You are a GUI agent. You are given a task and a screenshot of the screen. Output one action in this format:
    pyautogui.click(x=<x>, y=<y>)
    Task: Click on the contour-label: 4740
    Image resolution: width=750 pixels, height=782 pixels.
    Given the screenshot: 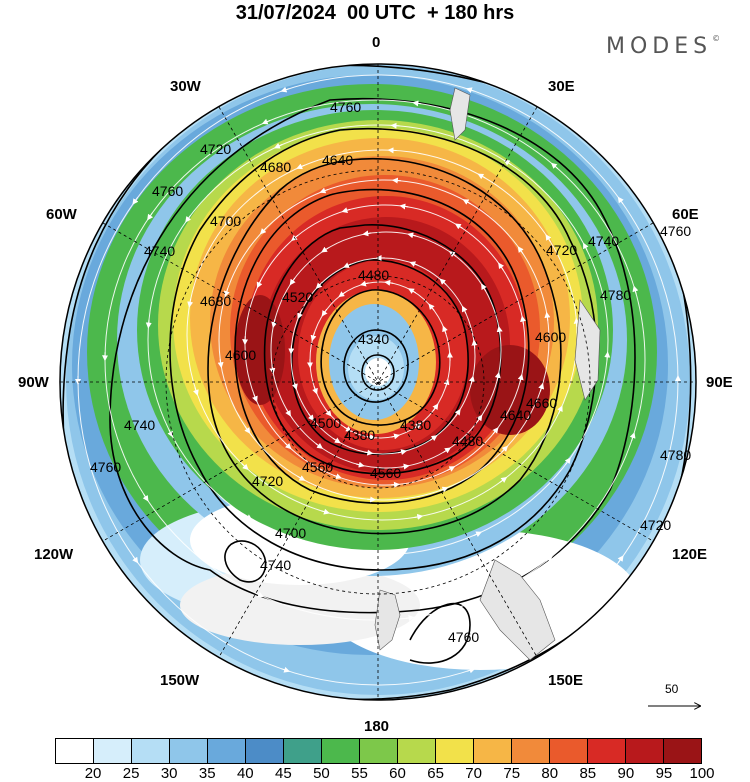 What is the action you would take?
    pyautogui.click(x=139, y=425)
    